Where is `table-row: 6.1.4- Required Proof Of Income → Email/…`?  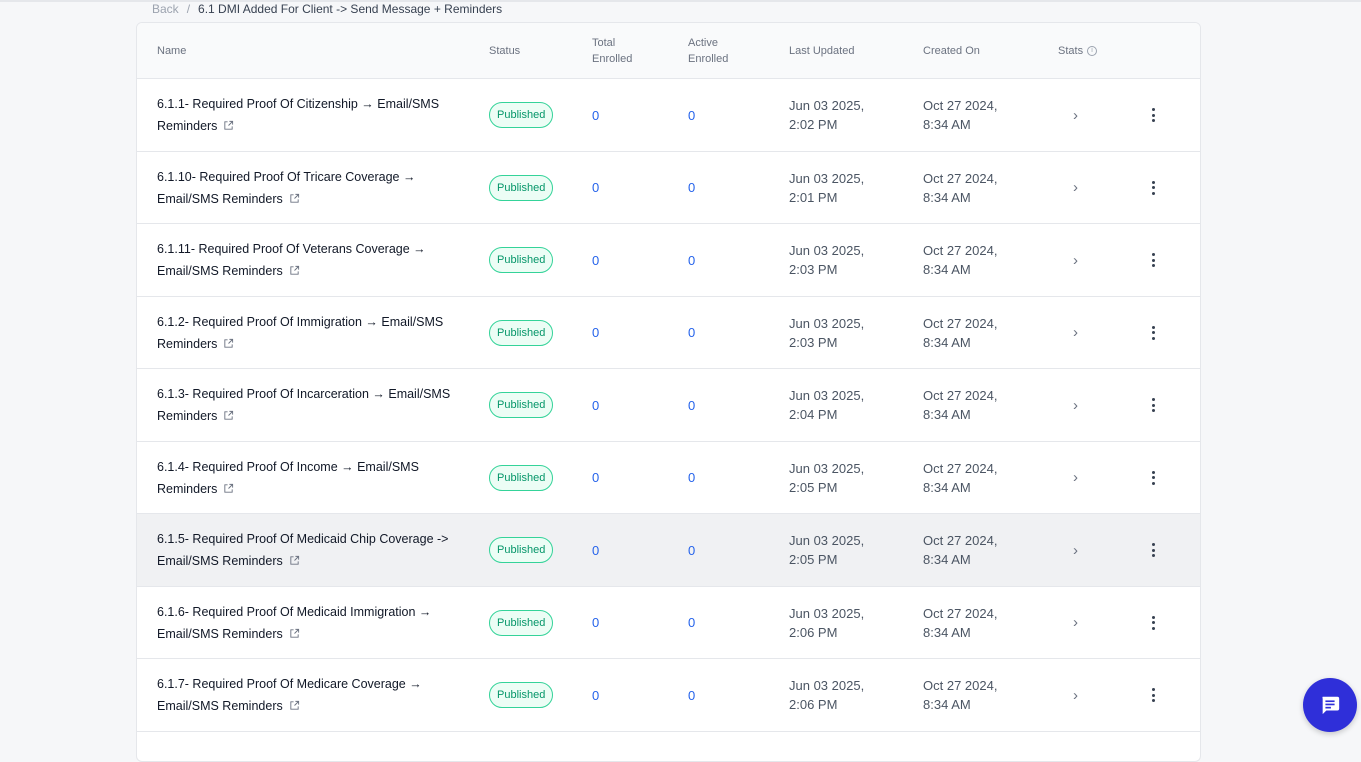
table-row: 6.1.4- Required Proof Of Income → Email/… is located at coordinates (668, 477).